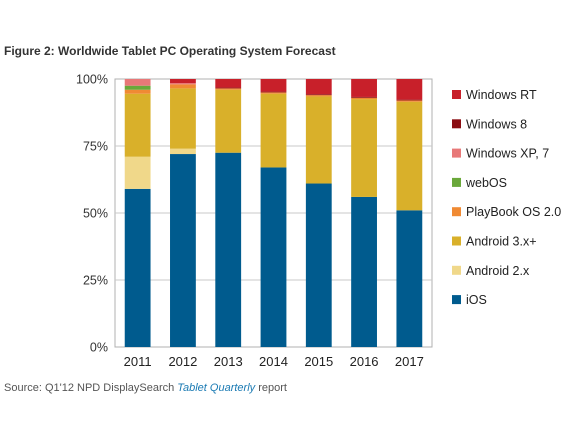  Describe the element at coordinates (498, 271) in the screenshot. I see `legend-label: Android 2.x` at that location.